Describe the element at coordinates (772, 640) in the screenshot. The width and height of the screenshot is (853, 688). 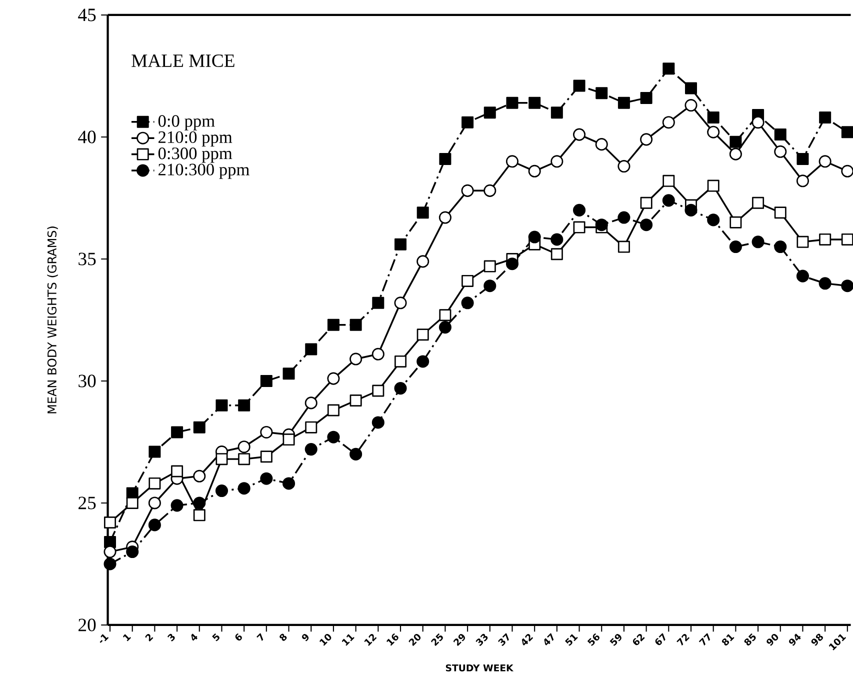
I see `x-tick-label: 90` at that location.